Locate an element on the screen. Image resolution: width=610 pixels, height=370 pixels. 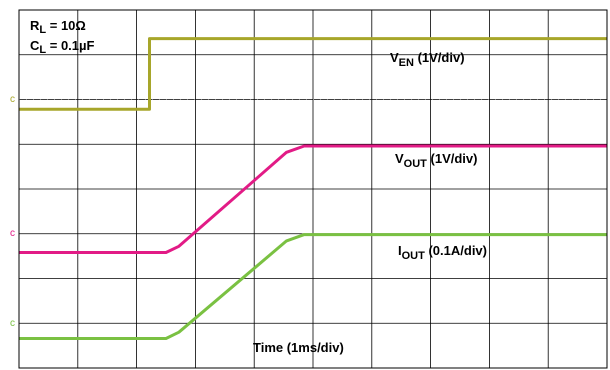
rl-subscript: L is located at coordinates (42, 30).